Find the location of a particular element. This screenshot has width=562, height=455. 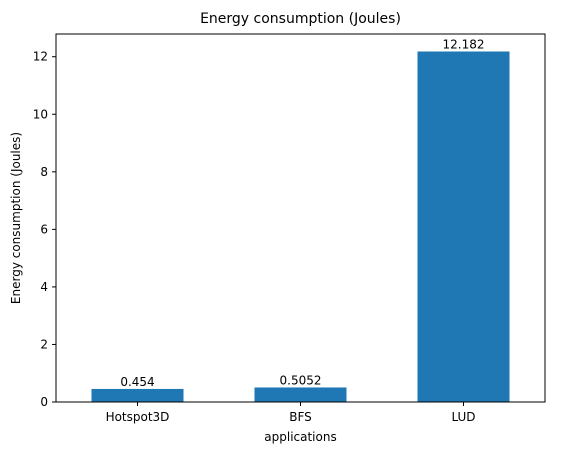

y-axis-label: Energy consumption (Joules) is located at coordinates (16, 218).